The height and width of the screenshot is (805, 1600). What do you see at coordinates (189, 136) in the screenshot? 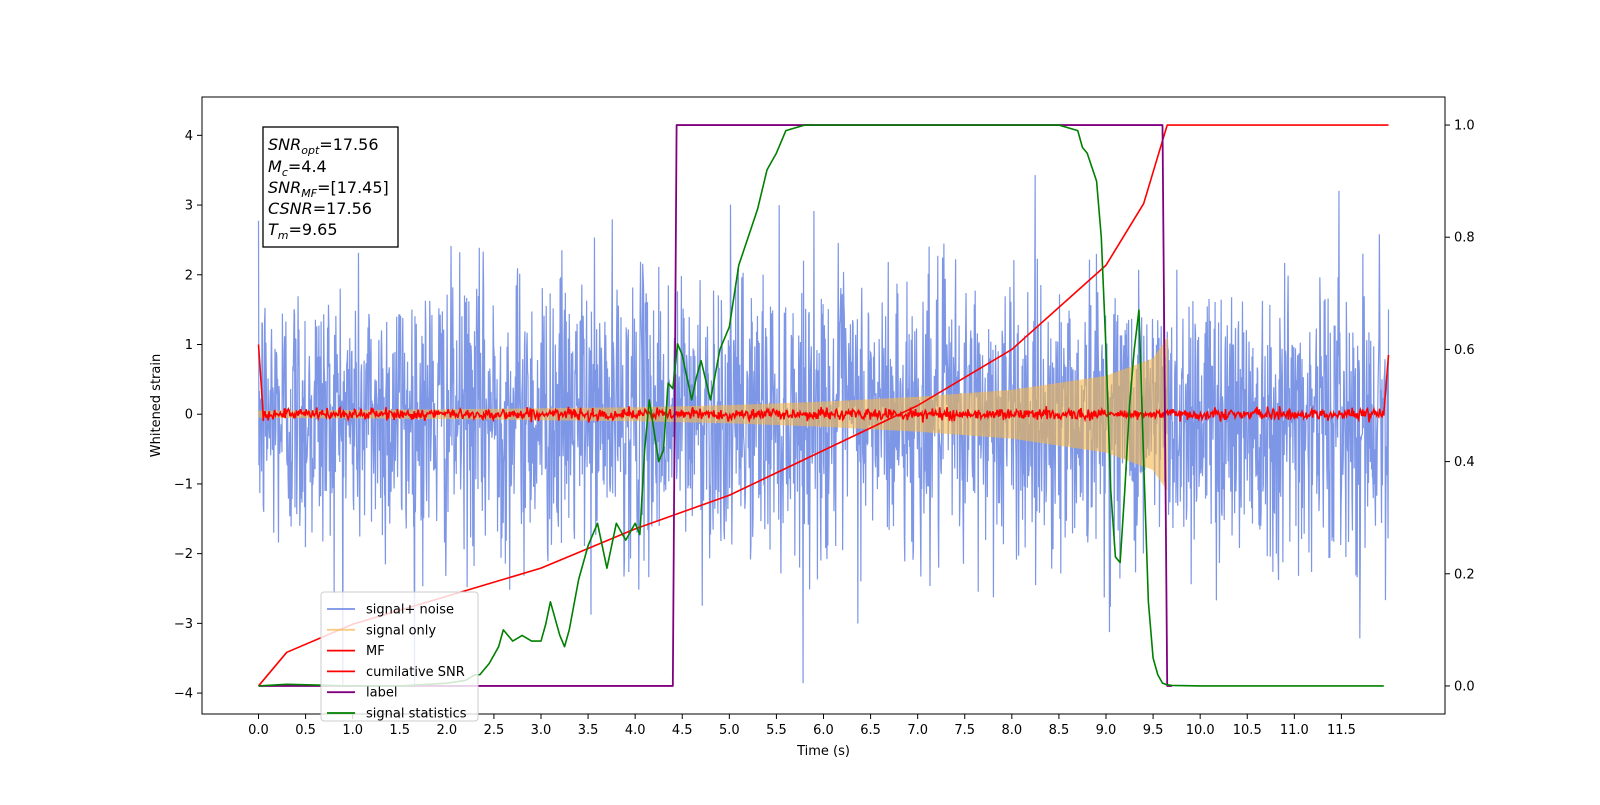
I see `y-tick-label: 4` at bounding box center [189, 136].